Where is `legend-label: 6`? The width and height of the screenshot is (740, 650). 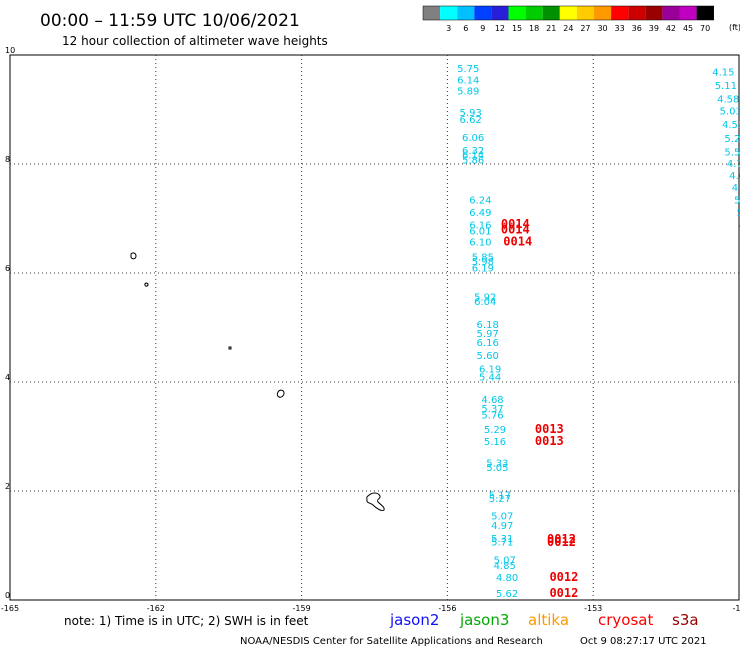 legend-label: 6 is located at coordinates (465, 28).